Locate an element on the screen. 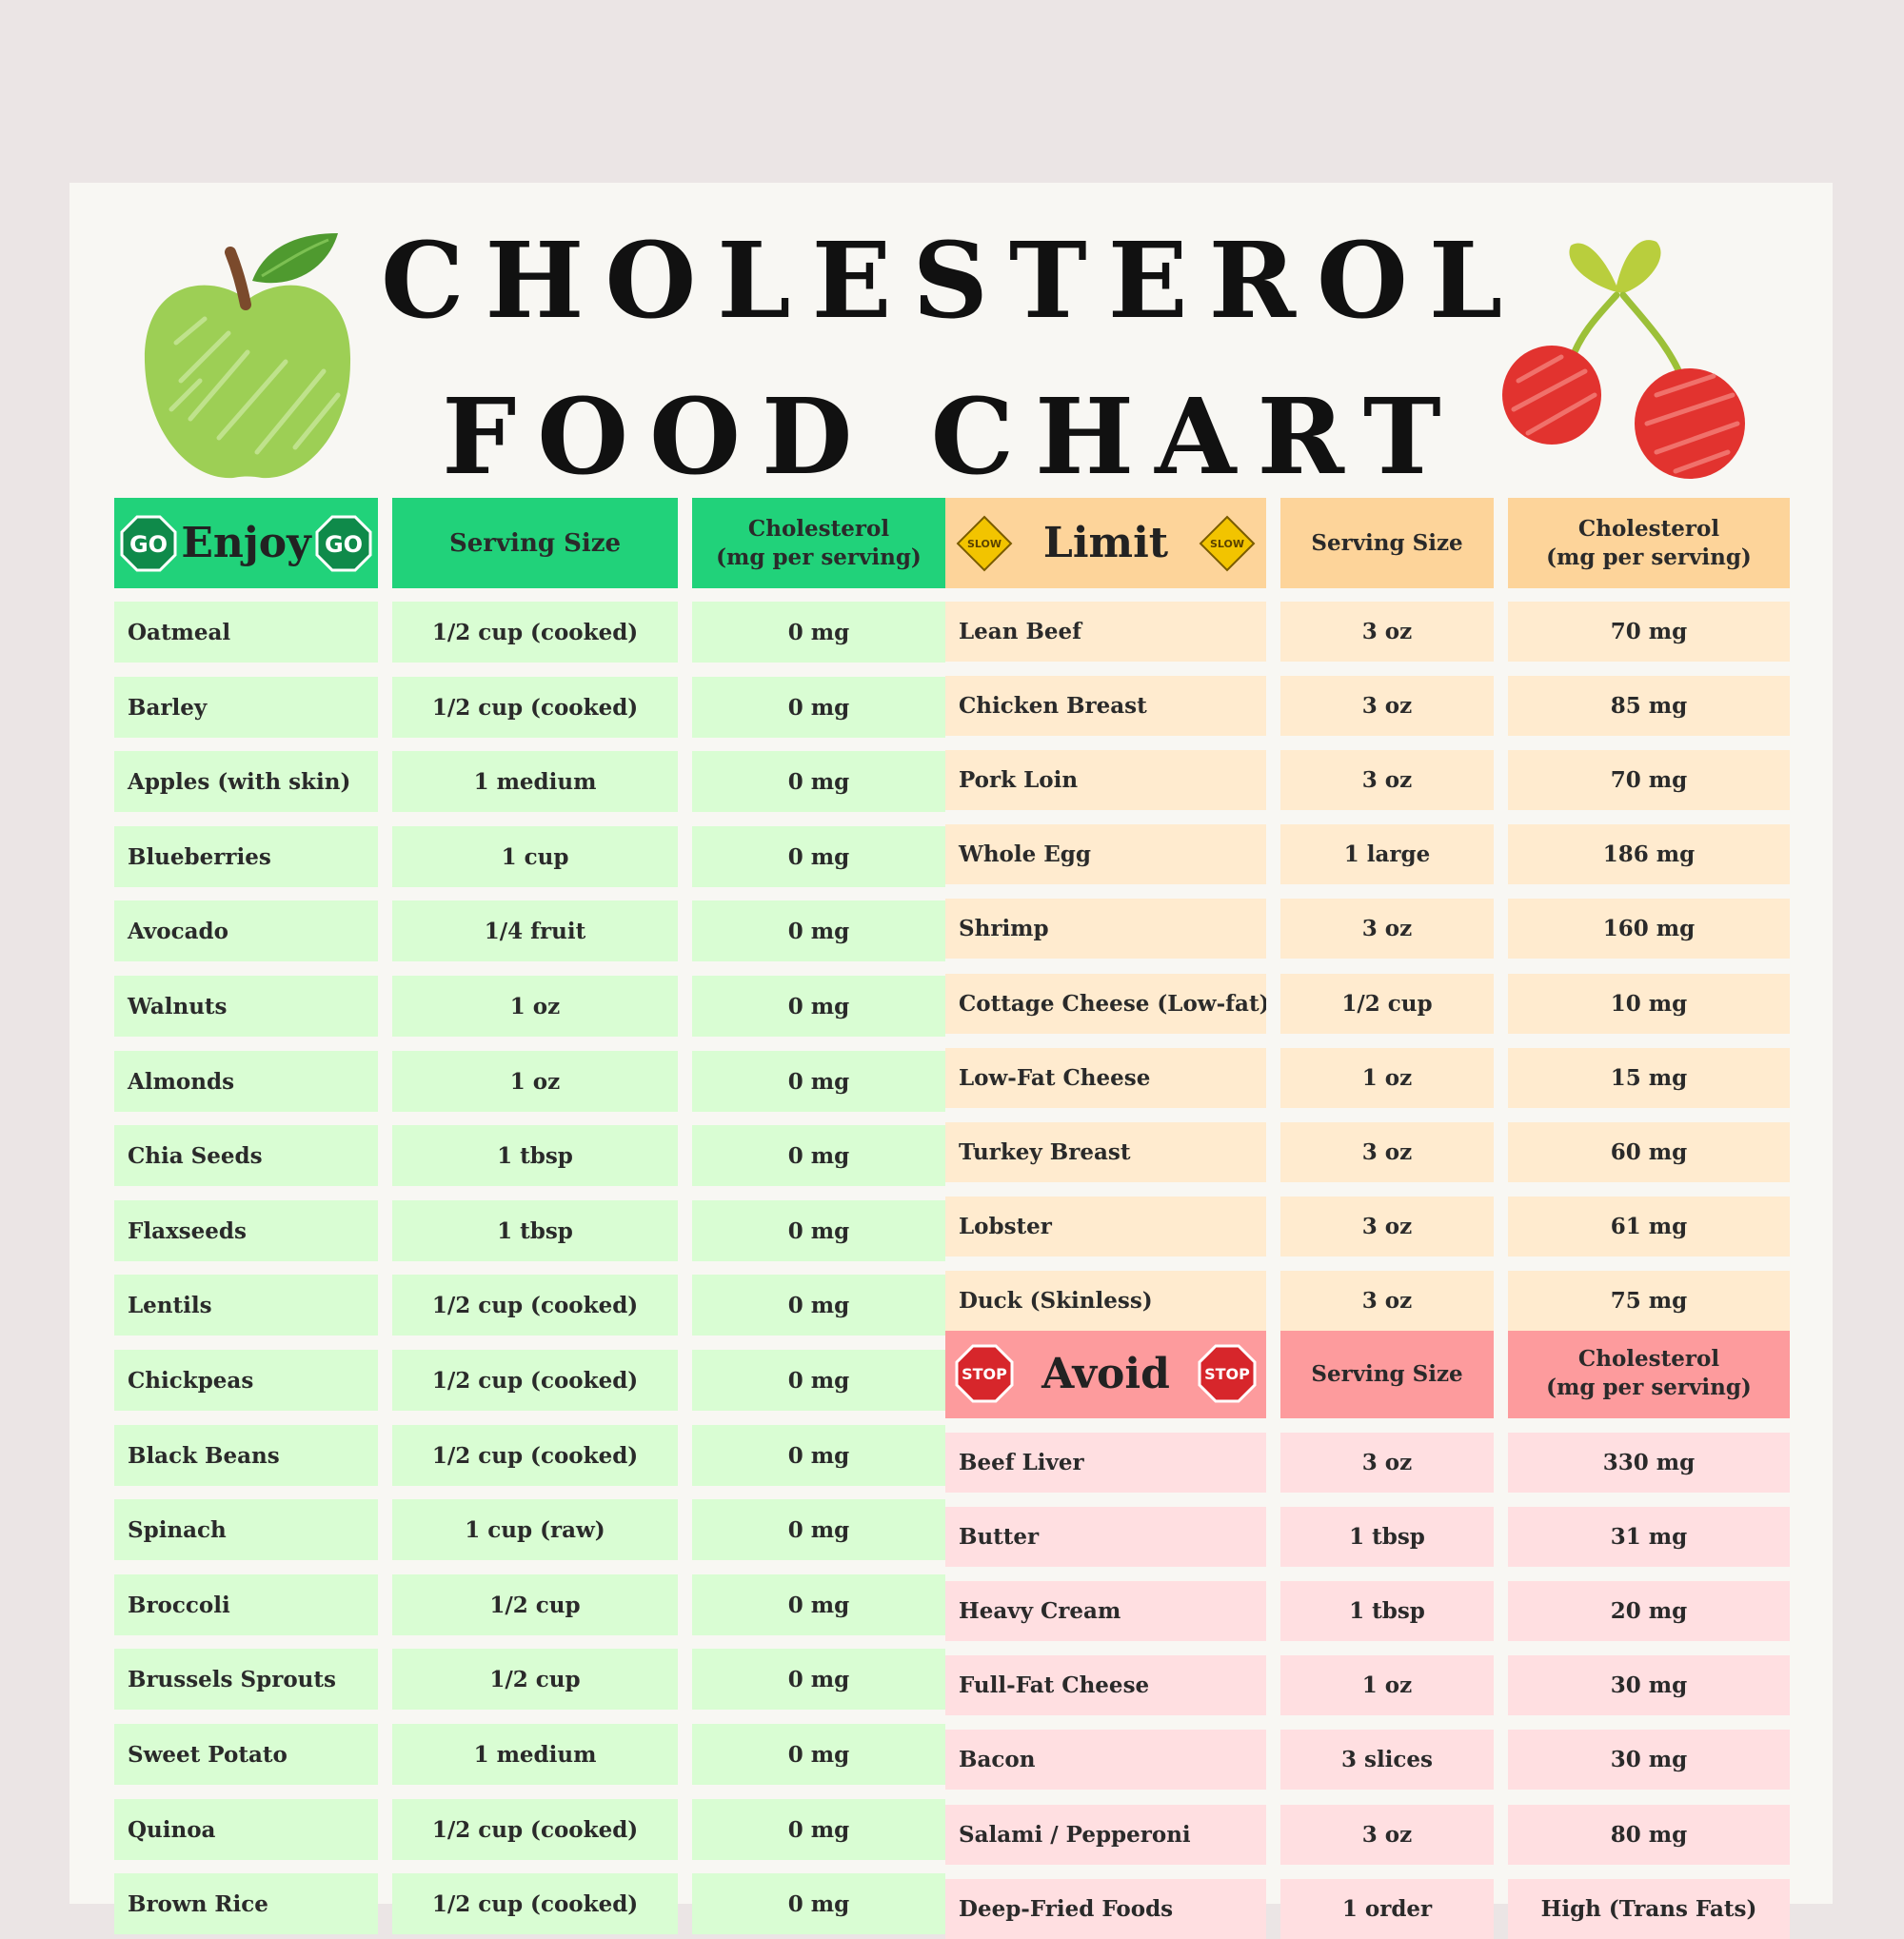 This screenshot has height=1939, width=1904. limit-cholesterol-cell: 160 mg is located at coordinates (1649, 929).